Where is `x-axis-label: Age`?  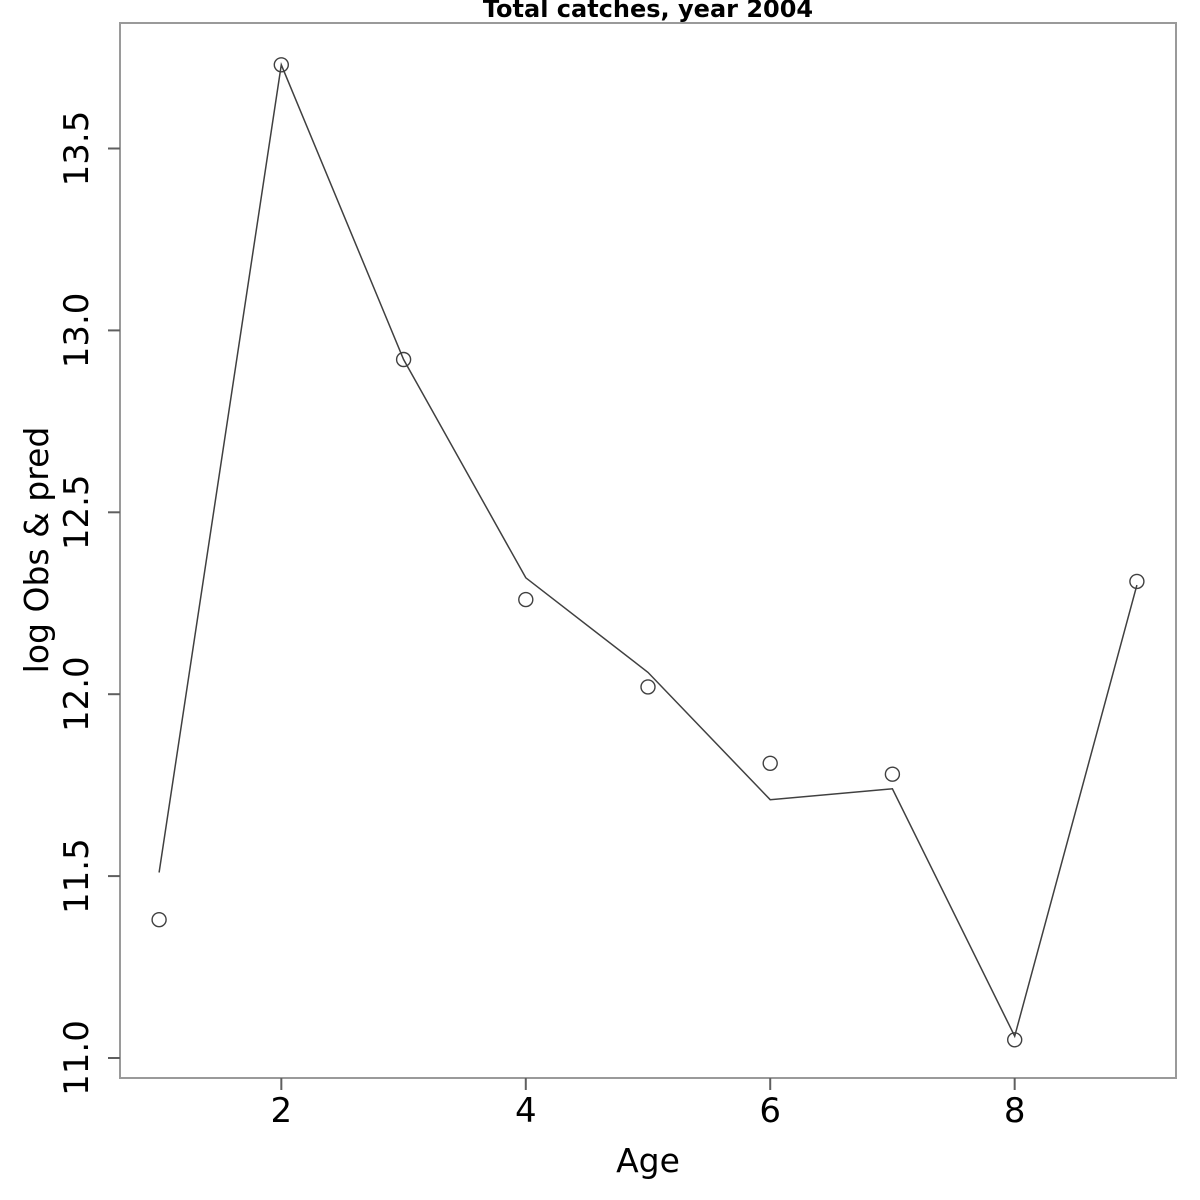 x-axis-label: Age is located at coordinates (648, 1160).